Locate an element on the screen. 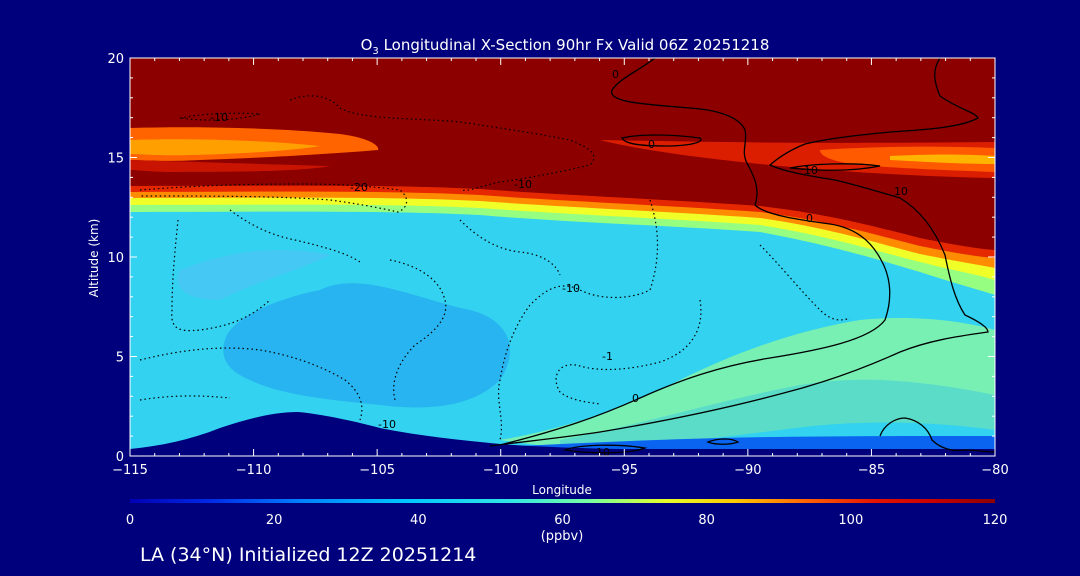 This screenshot has width=1080, height=576. x-tick-label: −100 is located at coordinates (501, 470).